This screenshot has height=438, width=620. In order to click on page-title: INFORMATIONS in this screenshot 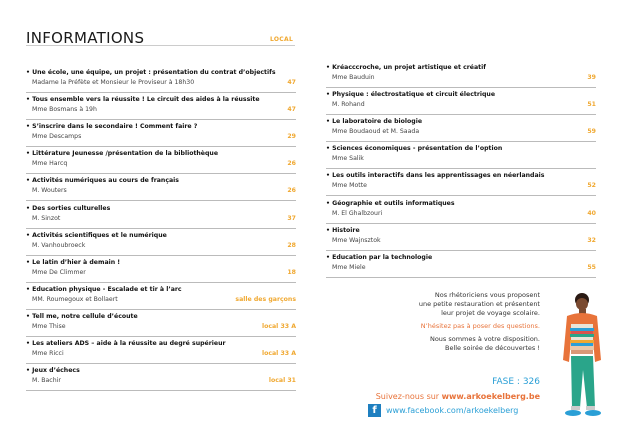, I will do `click(85, 38)`.